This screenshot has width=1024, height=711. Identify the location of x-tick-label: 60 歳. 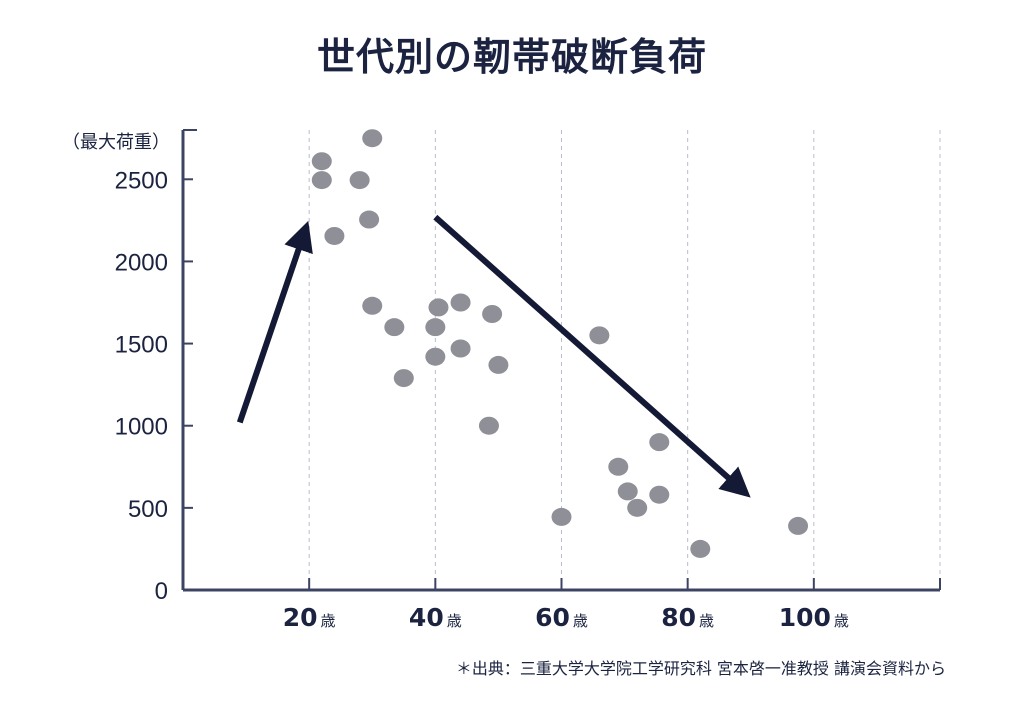
(561, 617).